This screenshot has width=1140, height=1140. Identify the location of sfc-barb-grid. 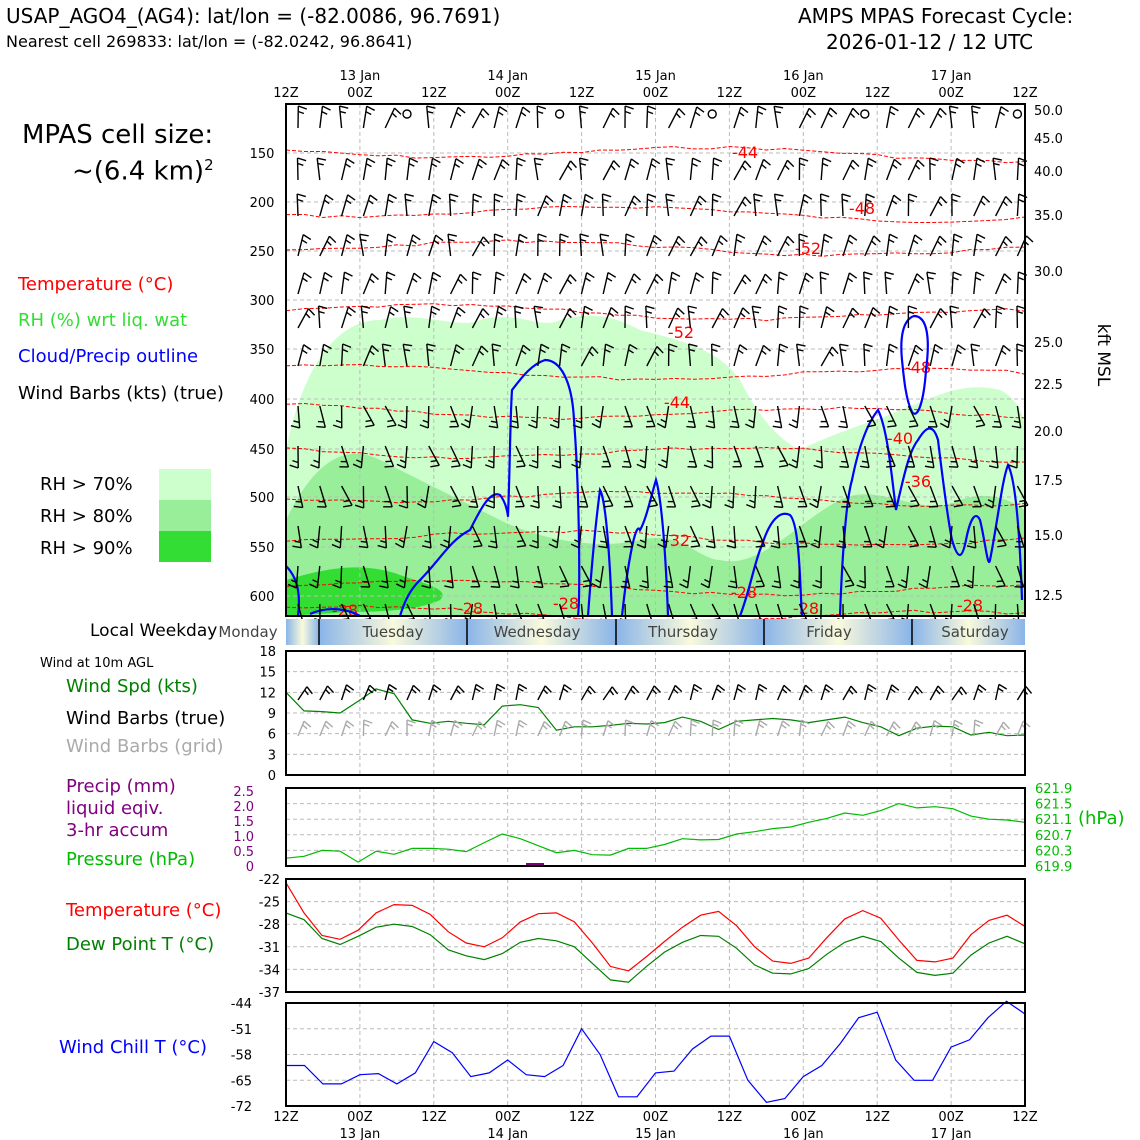
(605, 728).